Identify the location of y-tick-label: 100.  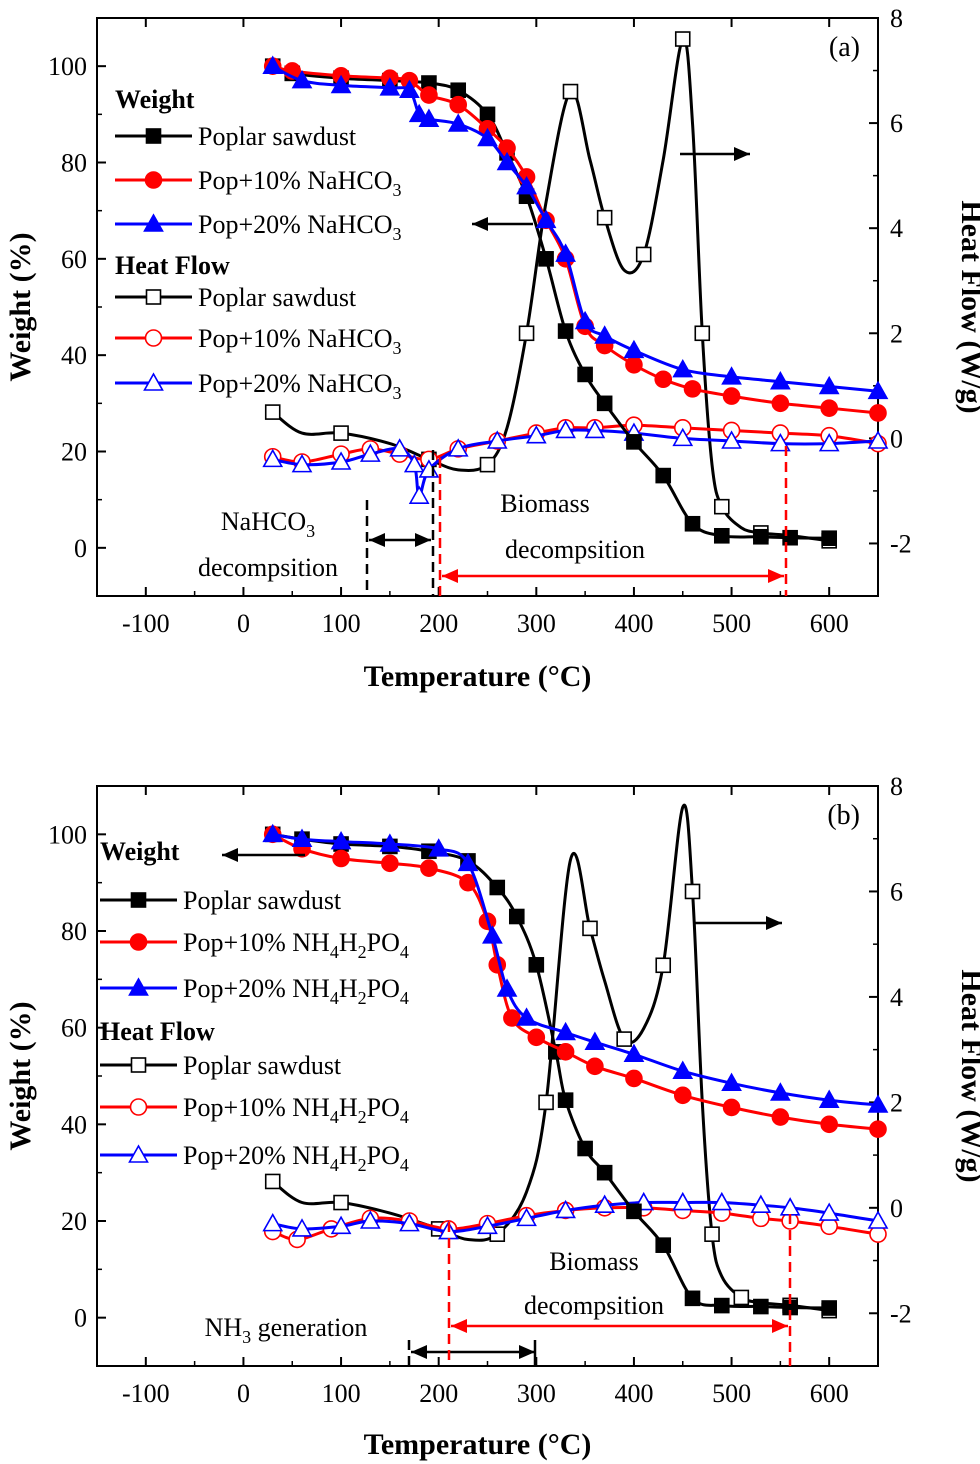
(67, 834).